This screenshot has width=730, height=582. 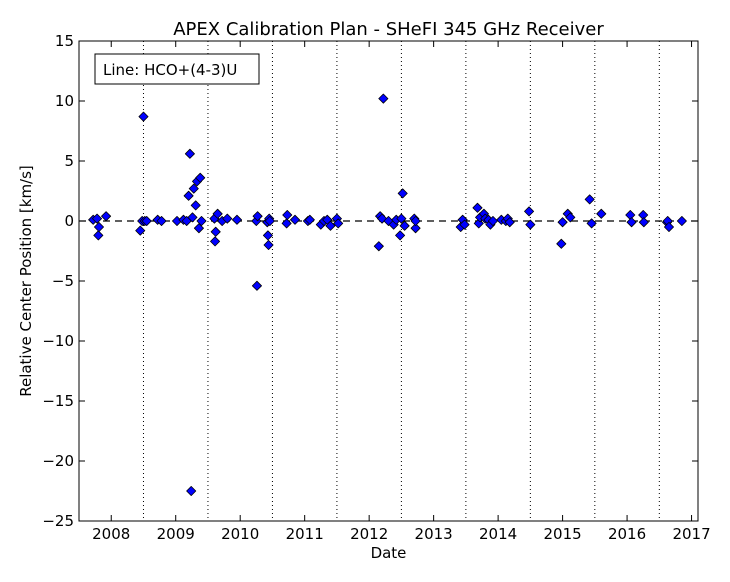 What do you see at coordinates (64, 101) in the screenshot?
I see `y-tick-label: 10` at bounding box center [64, 101].